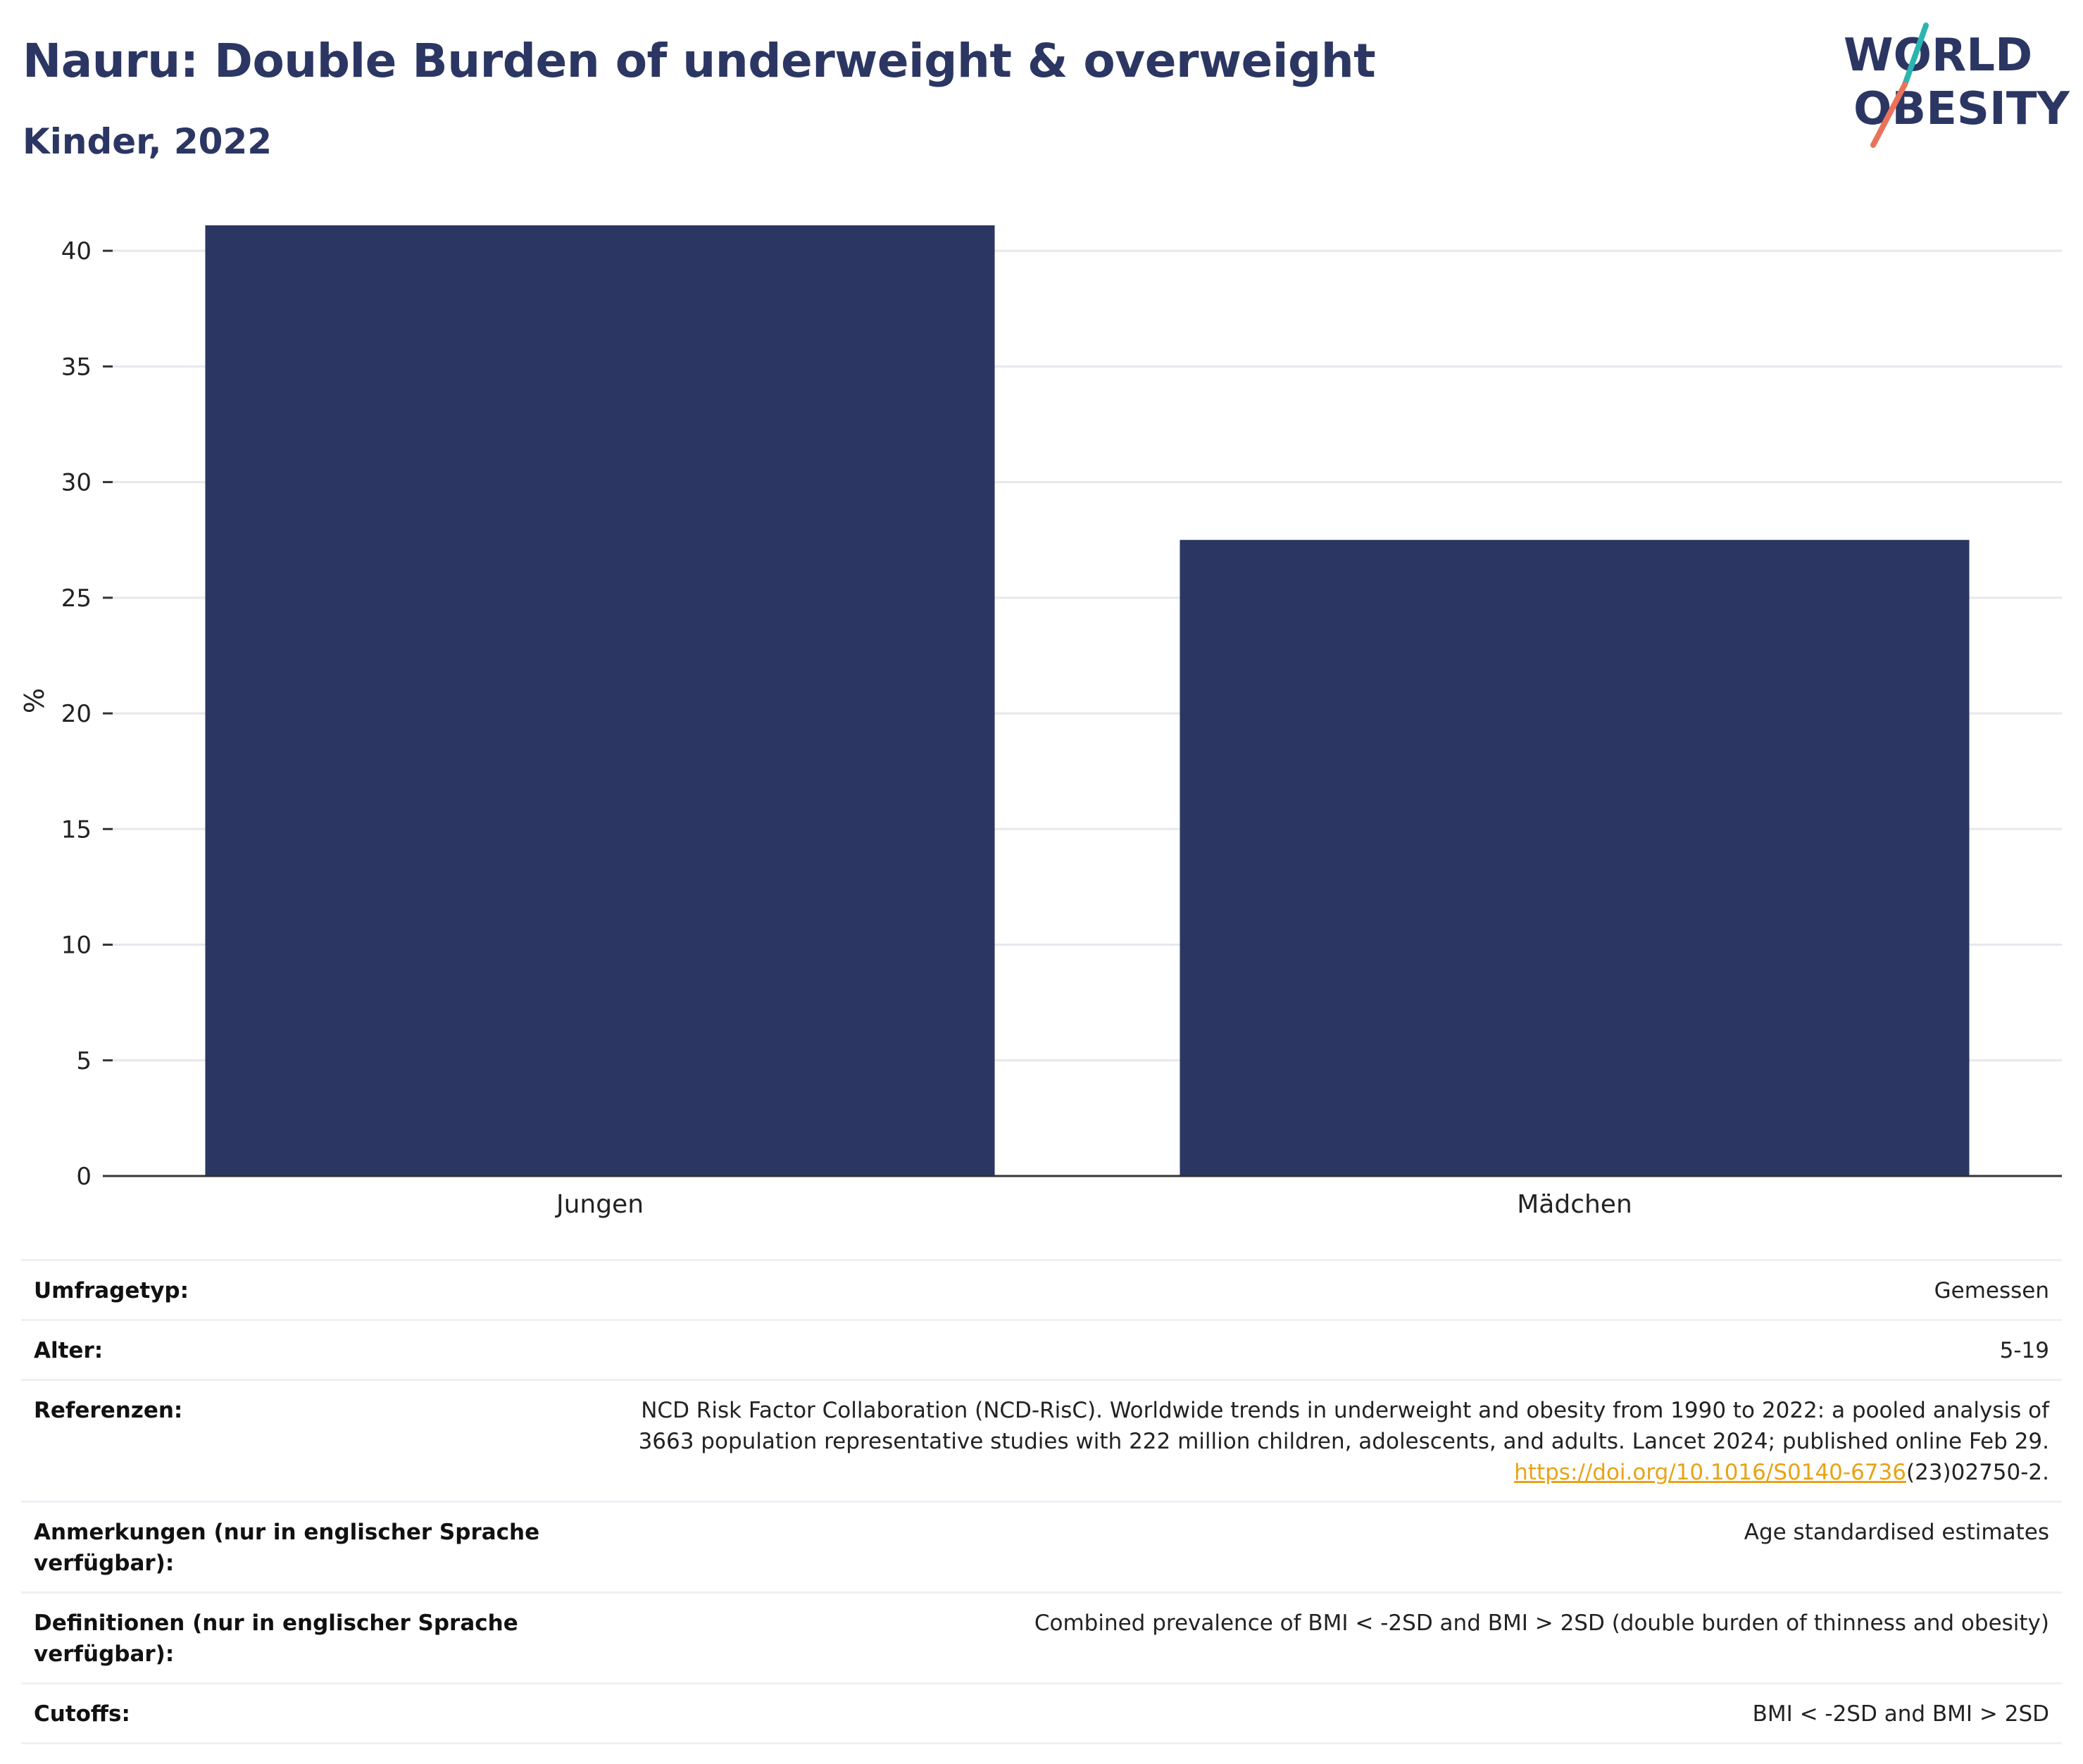  I want to click on logo-text-obesity: OBESITY, so click(1961, 109).